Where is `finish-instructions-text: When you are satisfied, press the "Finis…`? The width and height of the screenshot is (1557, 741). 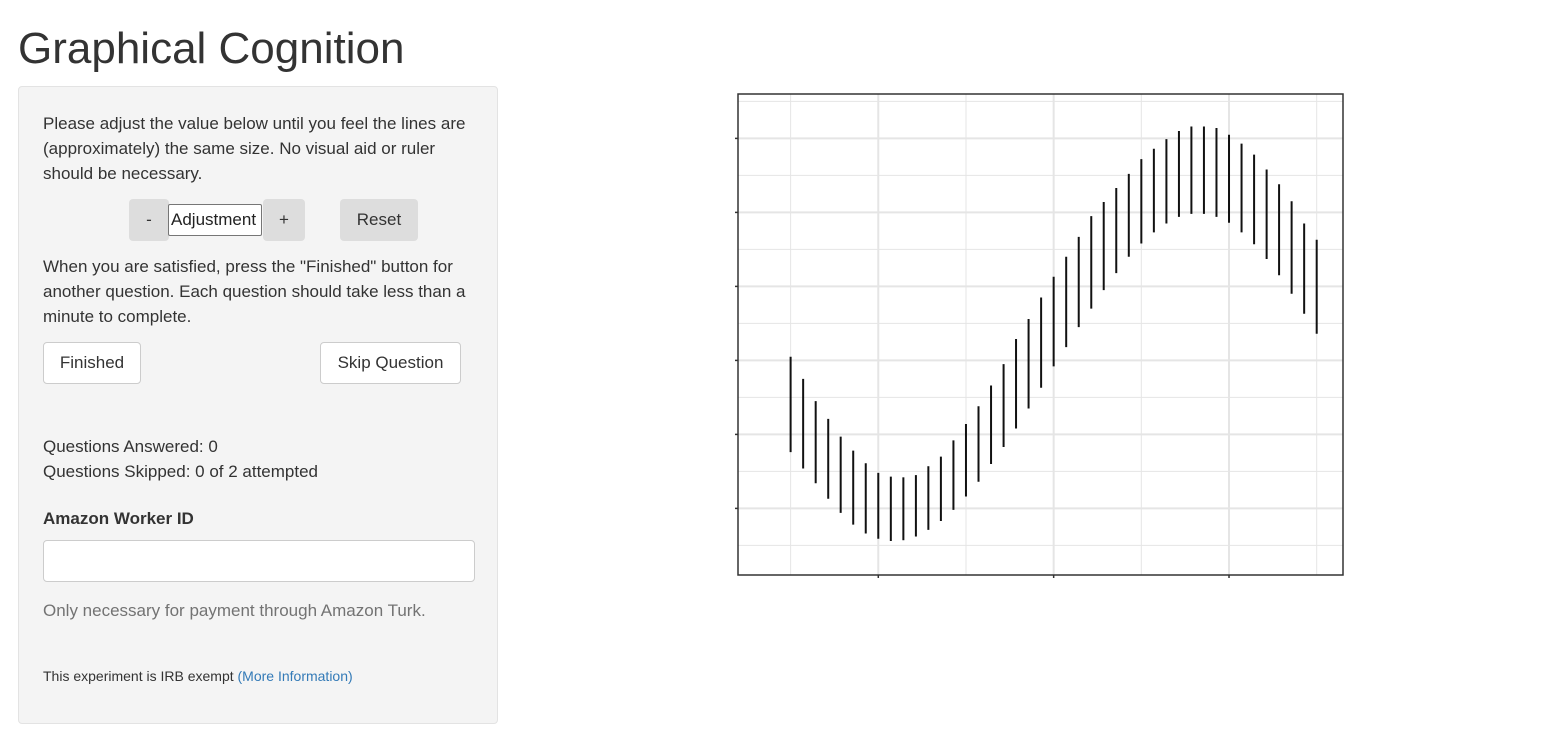 finish-instructions-text: When you are satisfied, press the "Finis… is located at coordinates (254, 291).